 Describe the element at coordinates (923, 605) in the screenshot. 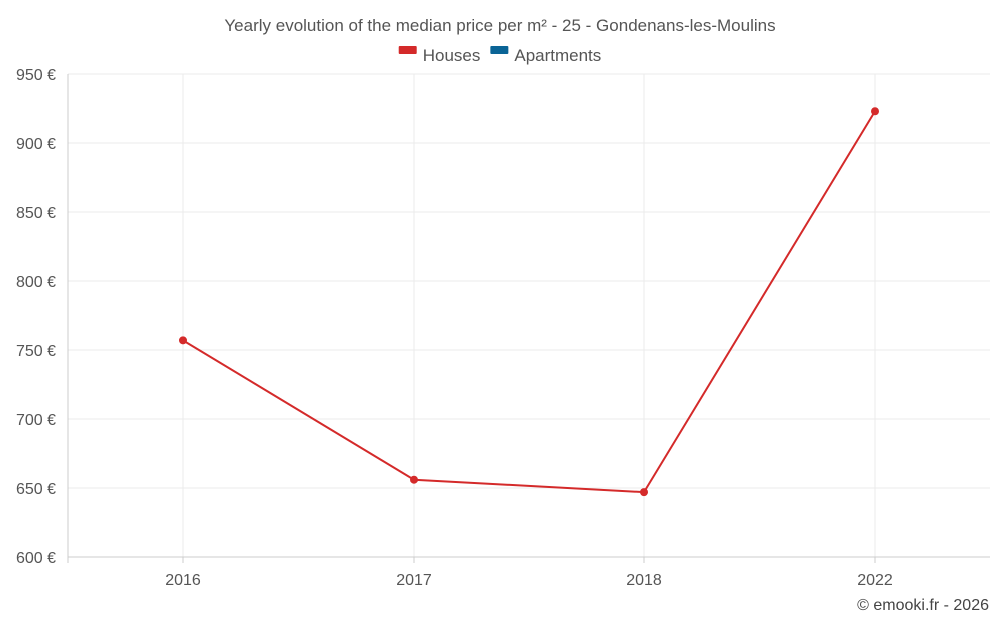

I see `credit-text: © emooki.fr - 2026` at that location.